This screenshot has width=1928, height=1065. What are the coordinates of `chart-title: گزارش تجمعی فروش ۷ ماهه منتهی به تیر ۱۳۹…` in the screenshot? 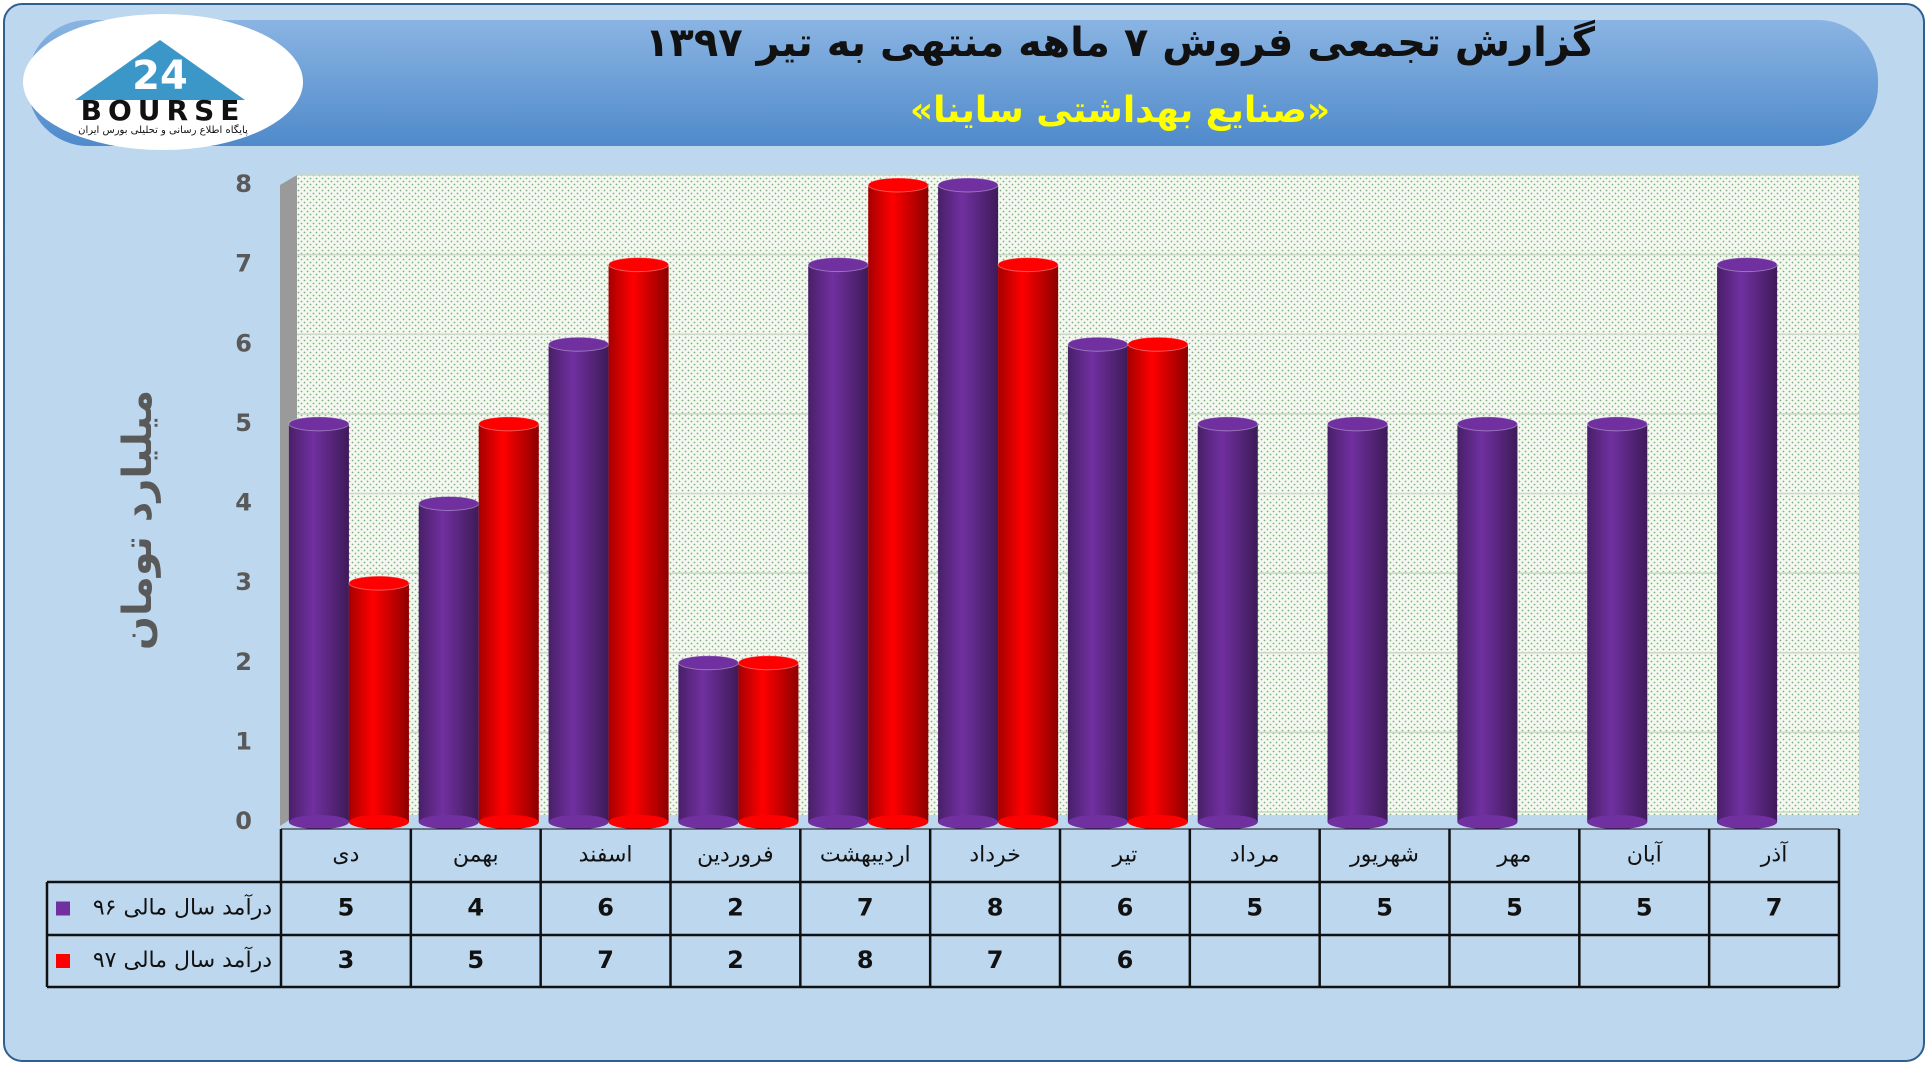 It's located at (1120, 42).